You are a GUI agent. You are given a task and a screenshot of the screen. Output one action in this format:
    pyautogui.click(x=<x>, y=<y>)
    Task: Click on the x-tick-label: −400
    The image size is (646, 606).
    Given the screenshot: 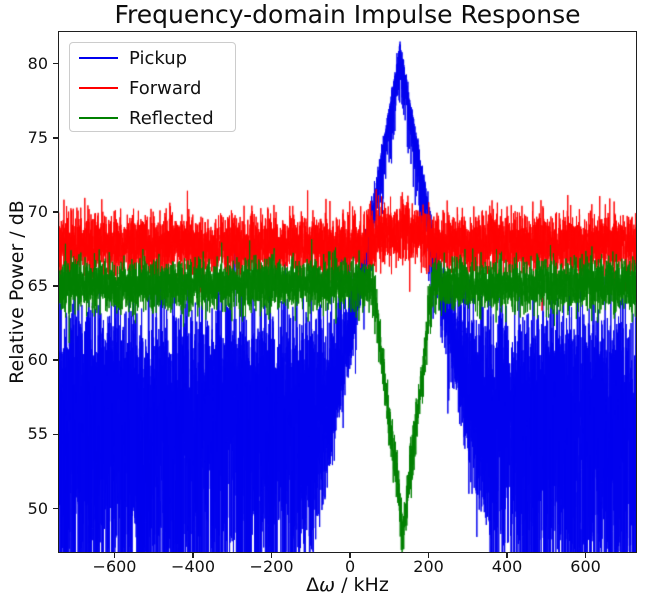 What is the action you would take?
    pyautogui.click(x=193, y=566)
    